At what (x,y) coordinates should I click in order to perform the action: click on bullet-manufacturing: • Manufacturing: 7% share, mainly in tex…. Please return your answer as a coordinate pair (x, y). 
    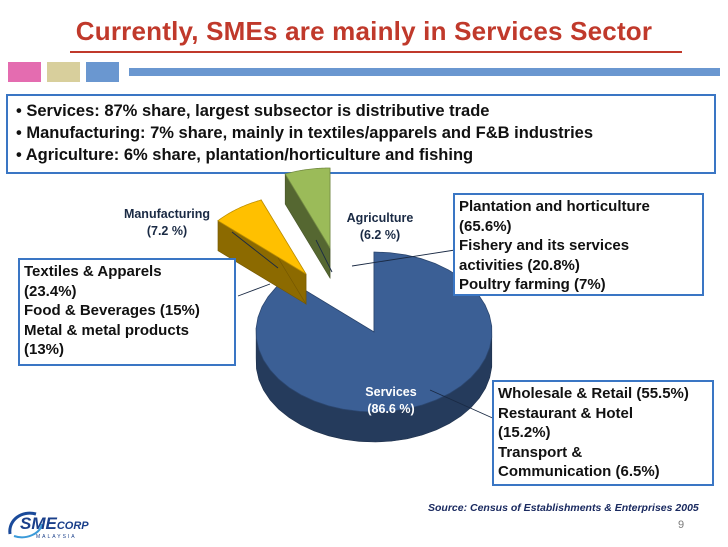
    Looking at the image, I should click on (305, 133).